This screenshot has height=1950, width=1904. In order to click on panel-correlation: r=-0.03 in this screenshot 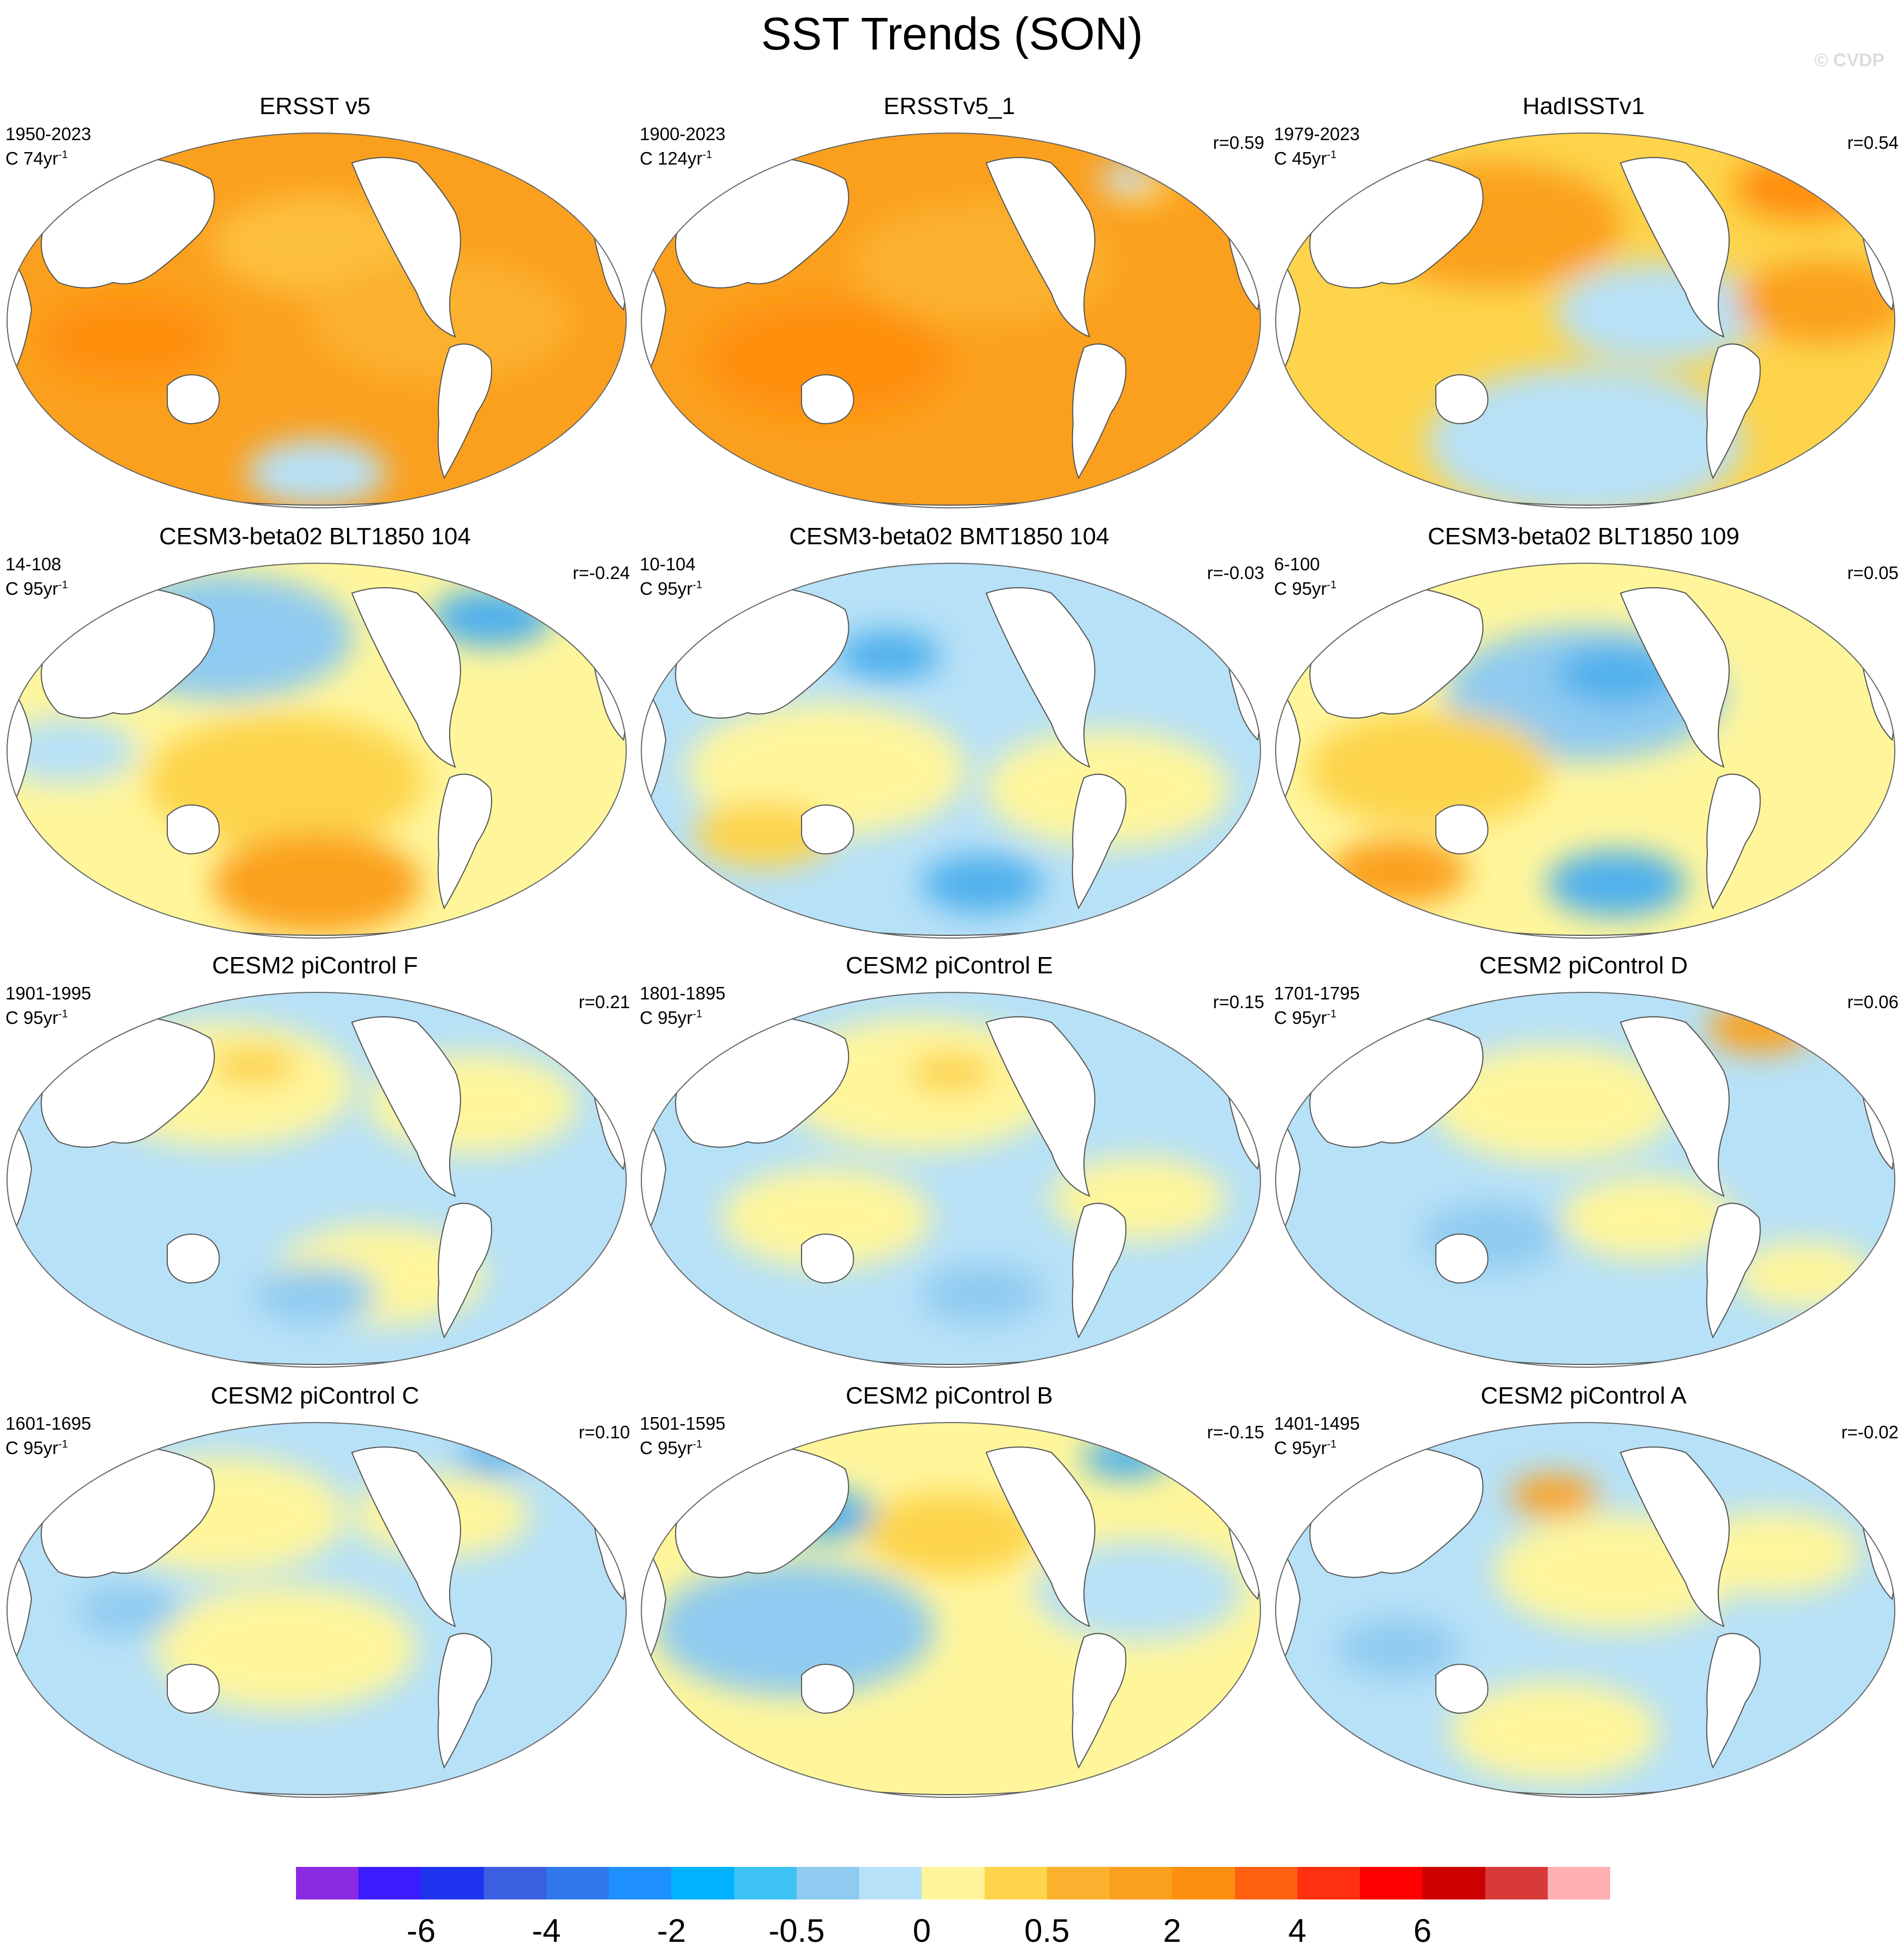, I will do `click(1235, 573)`.